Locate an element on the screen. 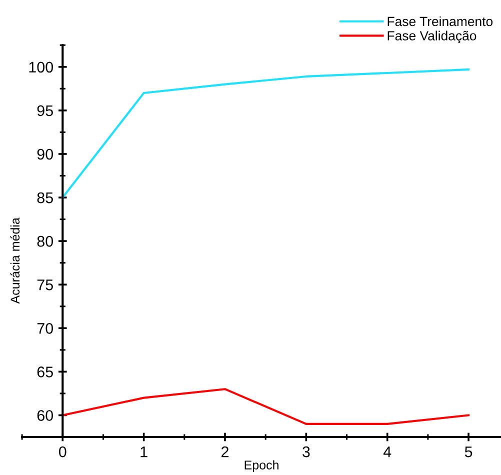  y-tick-label: 95 is located at coordinates (45, 110).